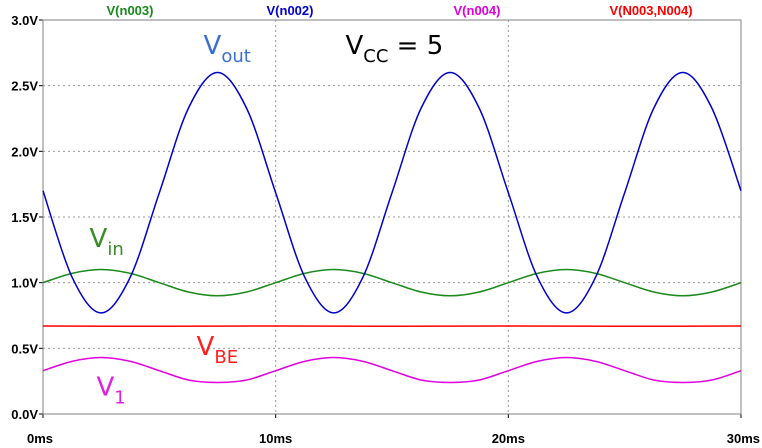 This screenshot has width=762, height=448. What do you see at coordinates (508, 438) in the screenshot?
I see `x-tick-label: 20ms` at bounding box center [508, 438].